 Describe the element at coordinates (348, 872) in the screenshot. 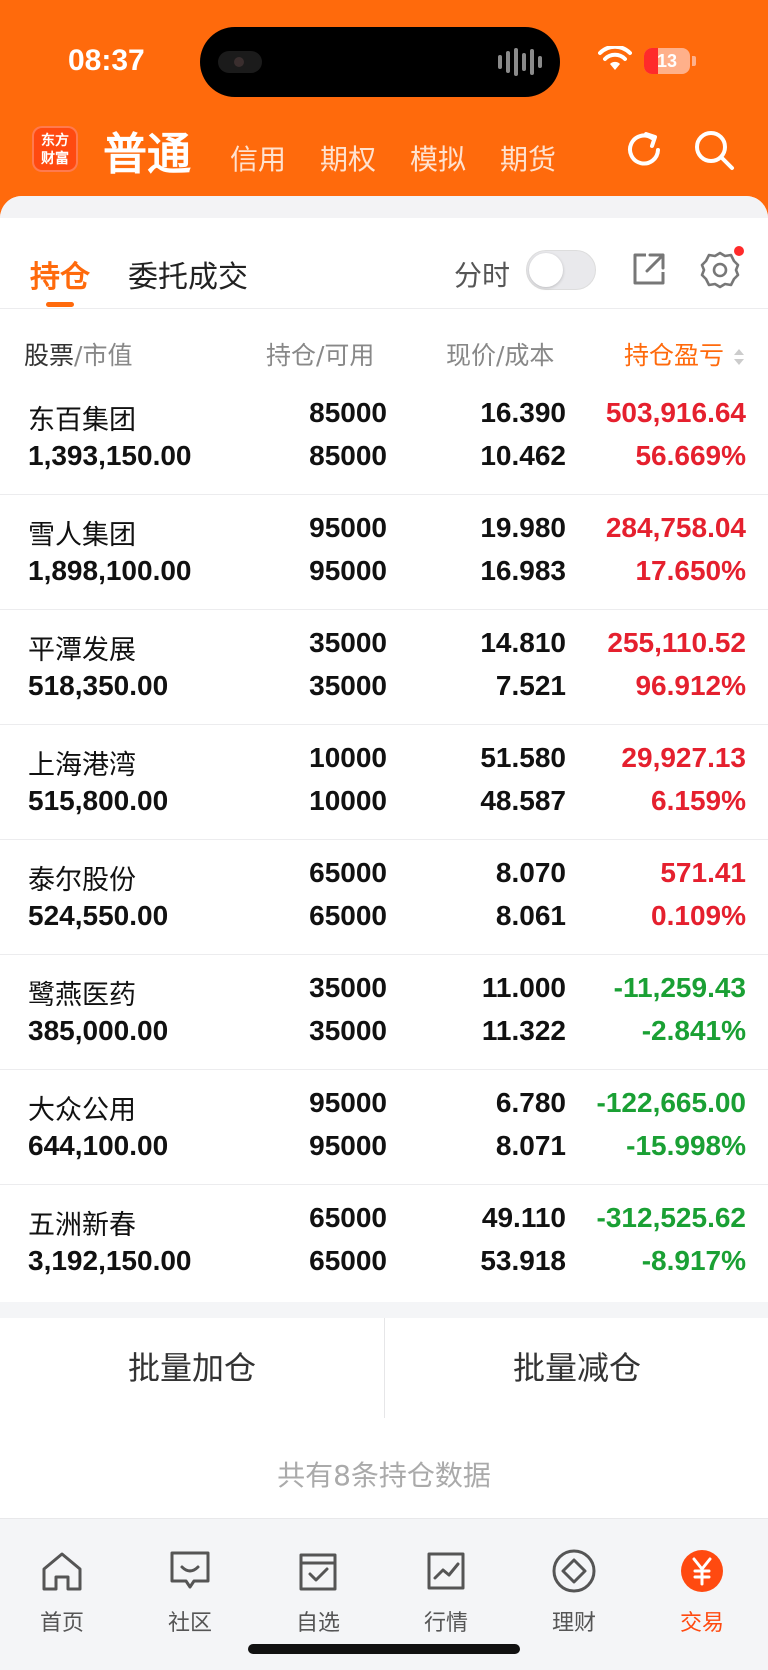

I see `position: 65000` at that location.